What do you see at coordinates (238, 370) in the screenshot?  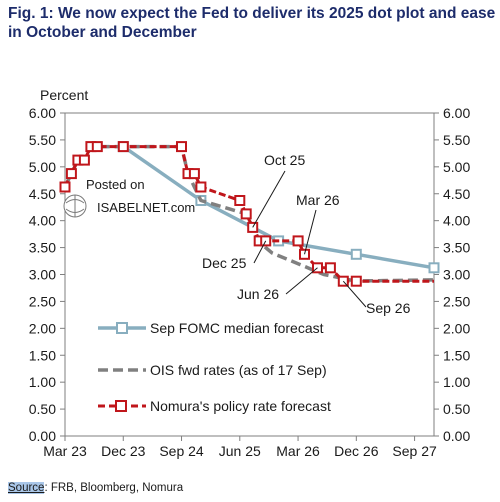 I see `legend-label-ois: OIS fwd rates (as of 17 Sep)` at bounding box center [238, 370].